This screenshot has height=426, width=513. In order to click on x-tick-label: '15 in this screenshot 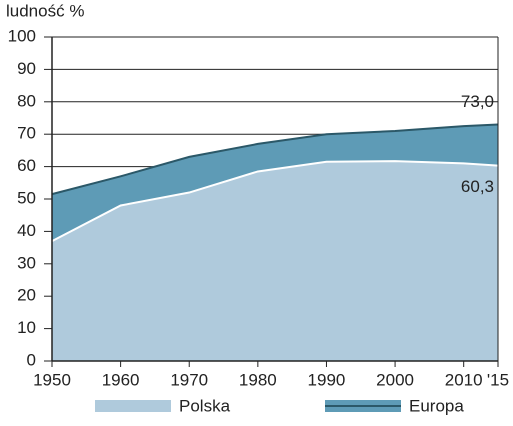, I will do `click(498, 379)`.